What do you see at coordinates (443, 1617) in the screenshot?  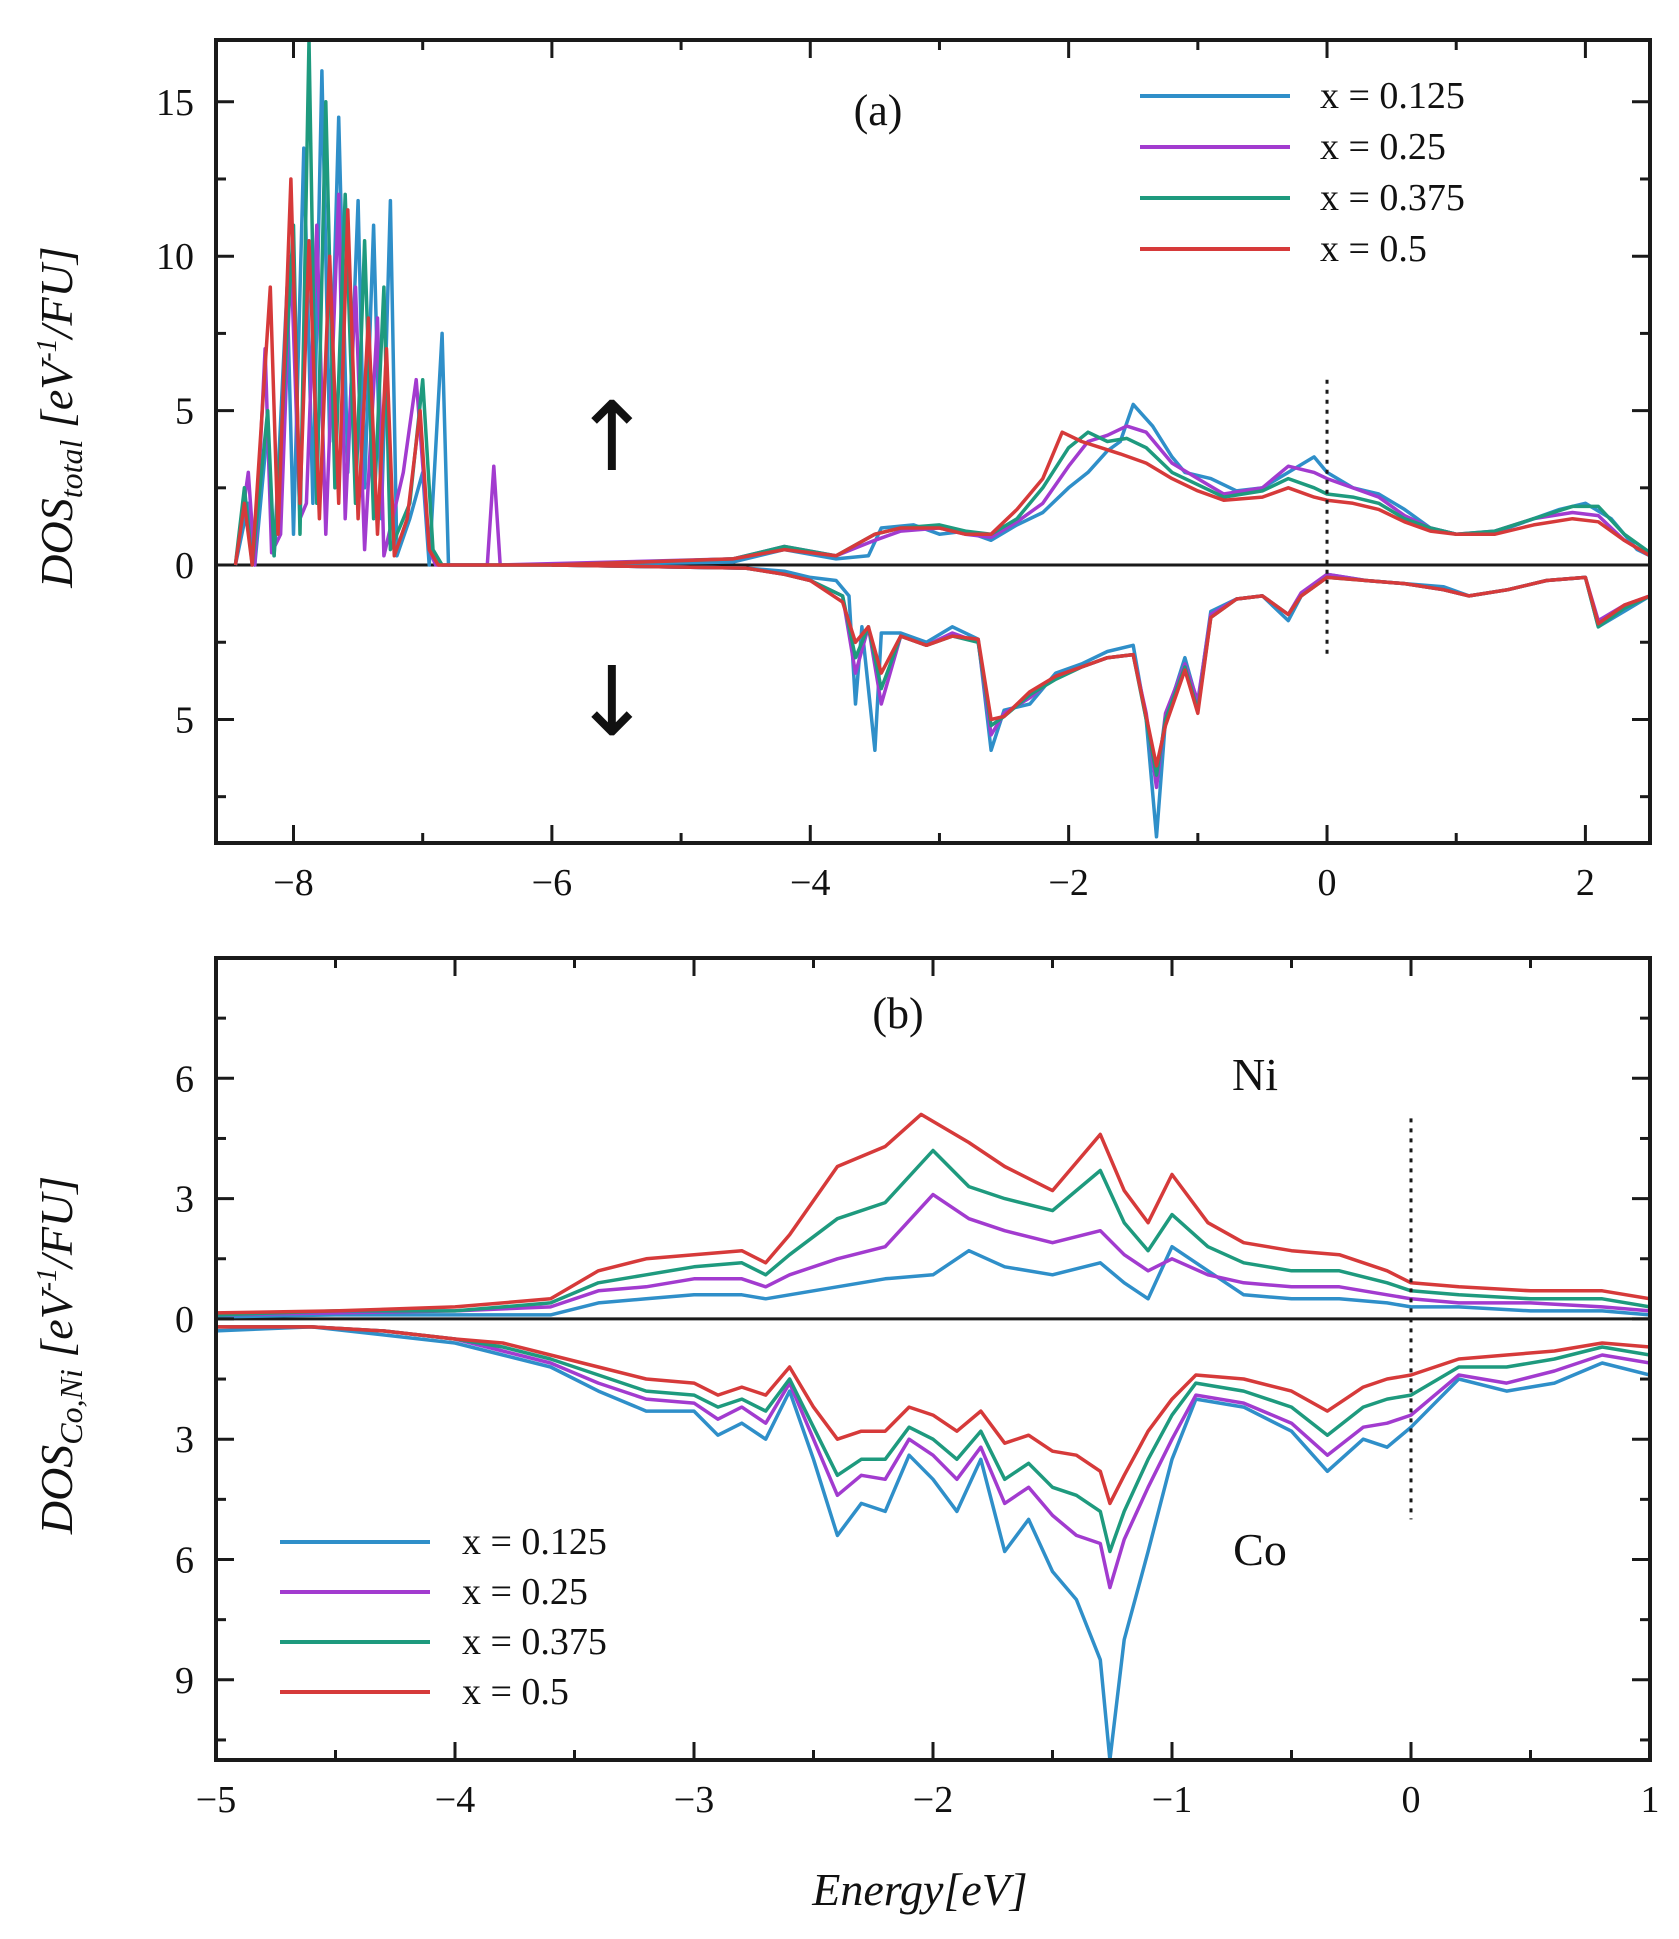 I see `panel-b-legend: x = 0.125 x = 0.25 x = 0.375 x = 0.5` at bounding box center [443, 1617].